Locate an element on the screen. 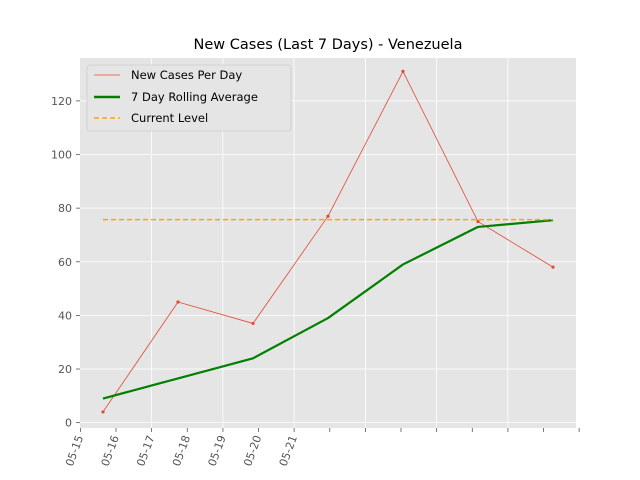 The width and height of the screenshot is (640, 480). y-tick-label: 120 is located at coordinates (61, 101).